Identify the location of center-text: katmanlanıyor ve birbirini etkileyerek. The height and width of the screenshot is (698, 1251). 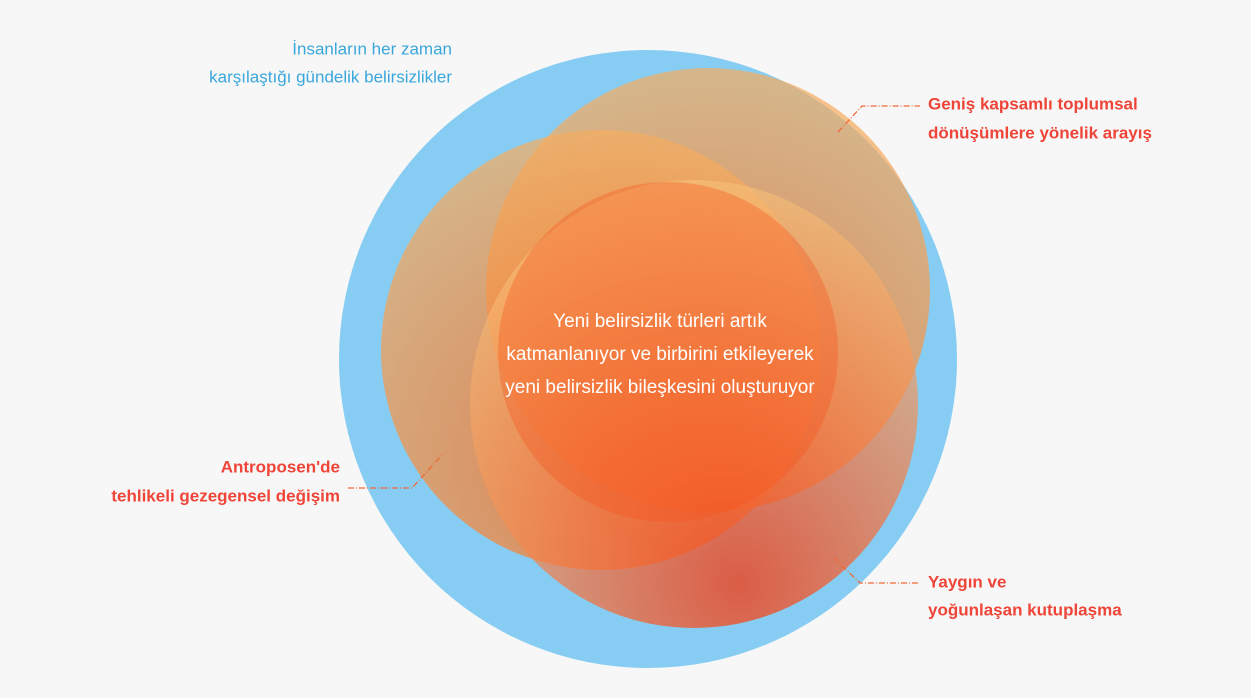
(660, 354).